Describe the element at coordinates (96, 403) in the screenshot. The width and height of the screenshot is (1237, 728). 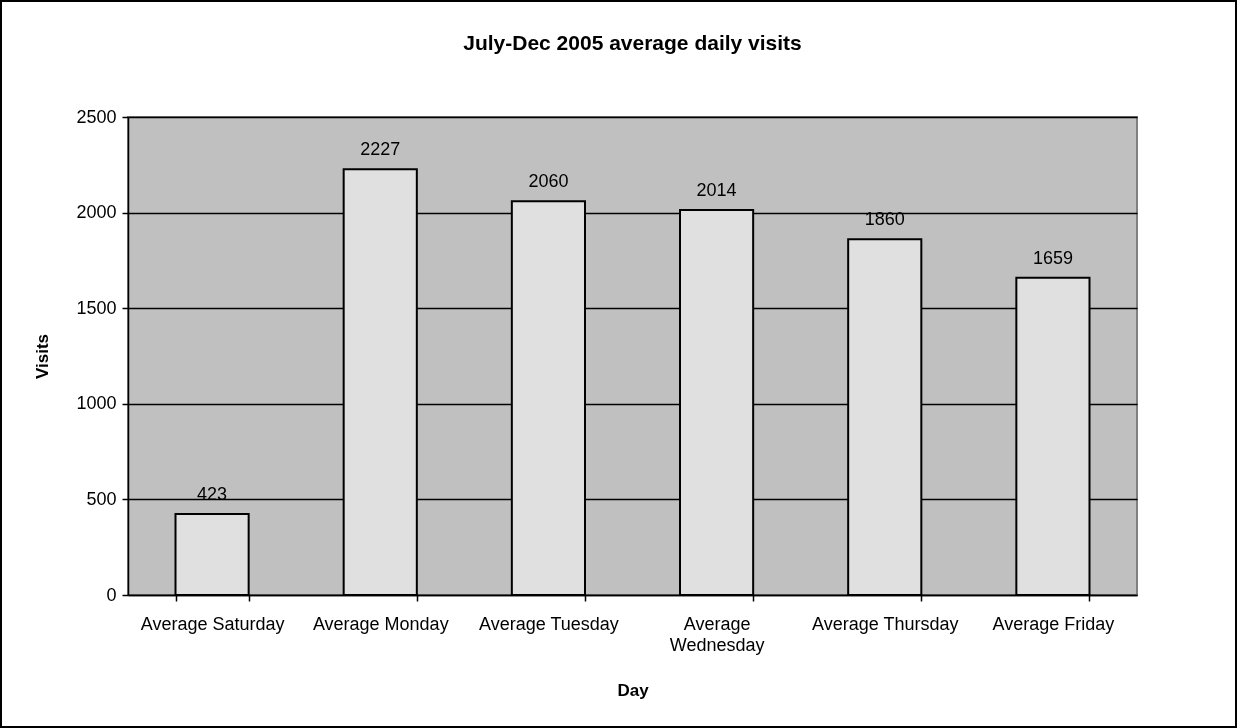
I see `y-tick-label: 1000` at that location.